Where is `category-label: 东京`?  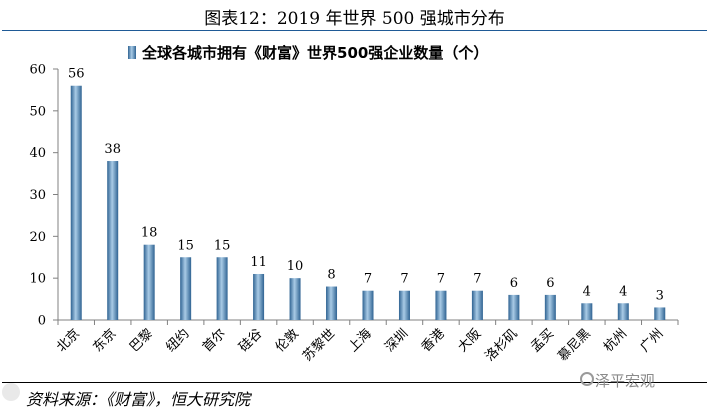 category-label: 东京 is located at coordinates (105, 340).